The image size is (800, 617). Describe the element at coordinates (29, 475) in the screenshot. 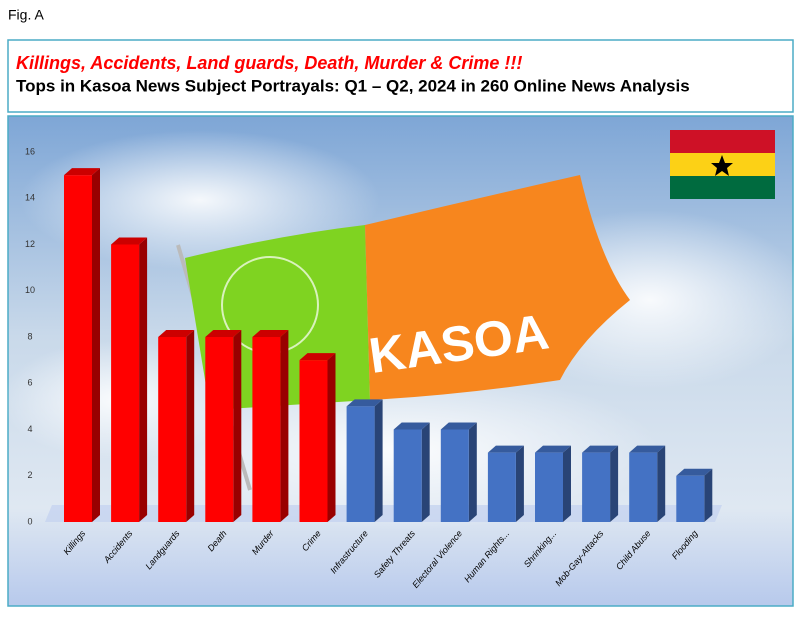

I see `y-tick-label: 2` at that location.